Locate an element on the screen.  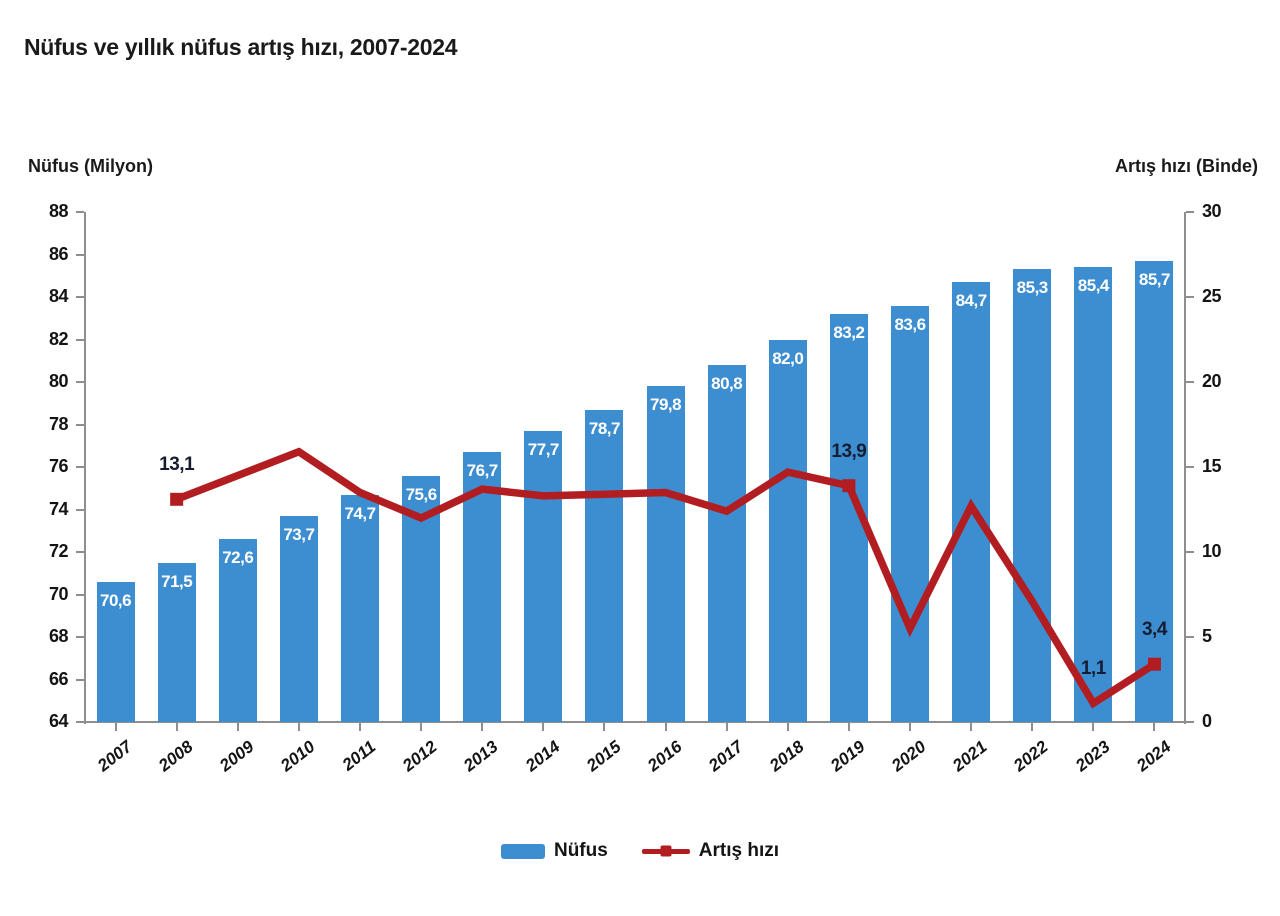
legend-item-bar: Nüfus is located at coordinates (554, 851).